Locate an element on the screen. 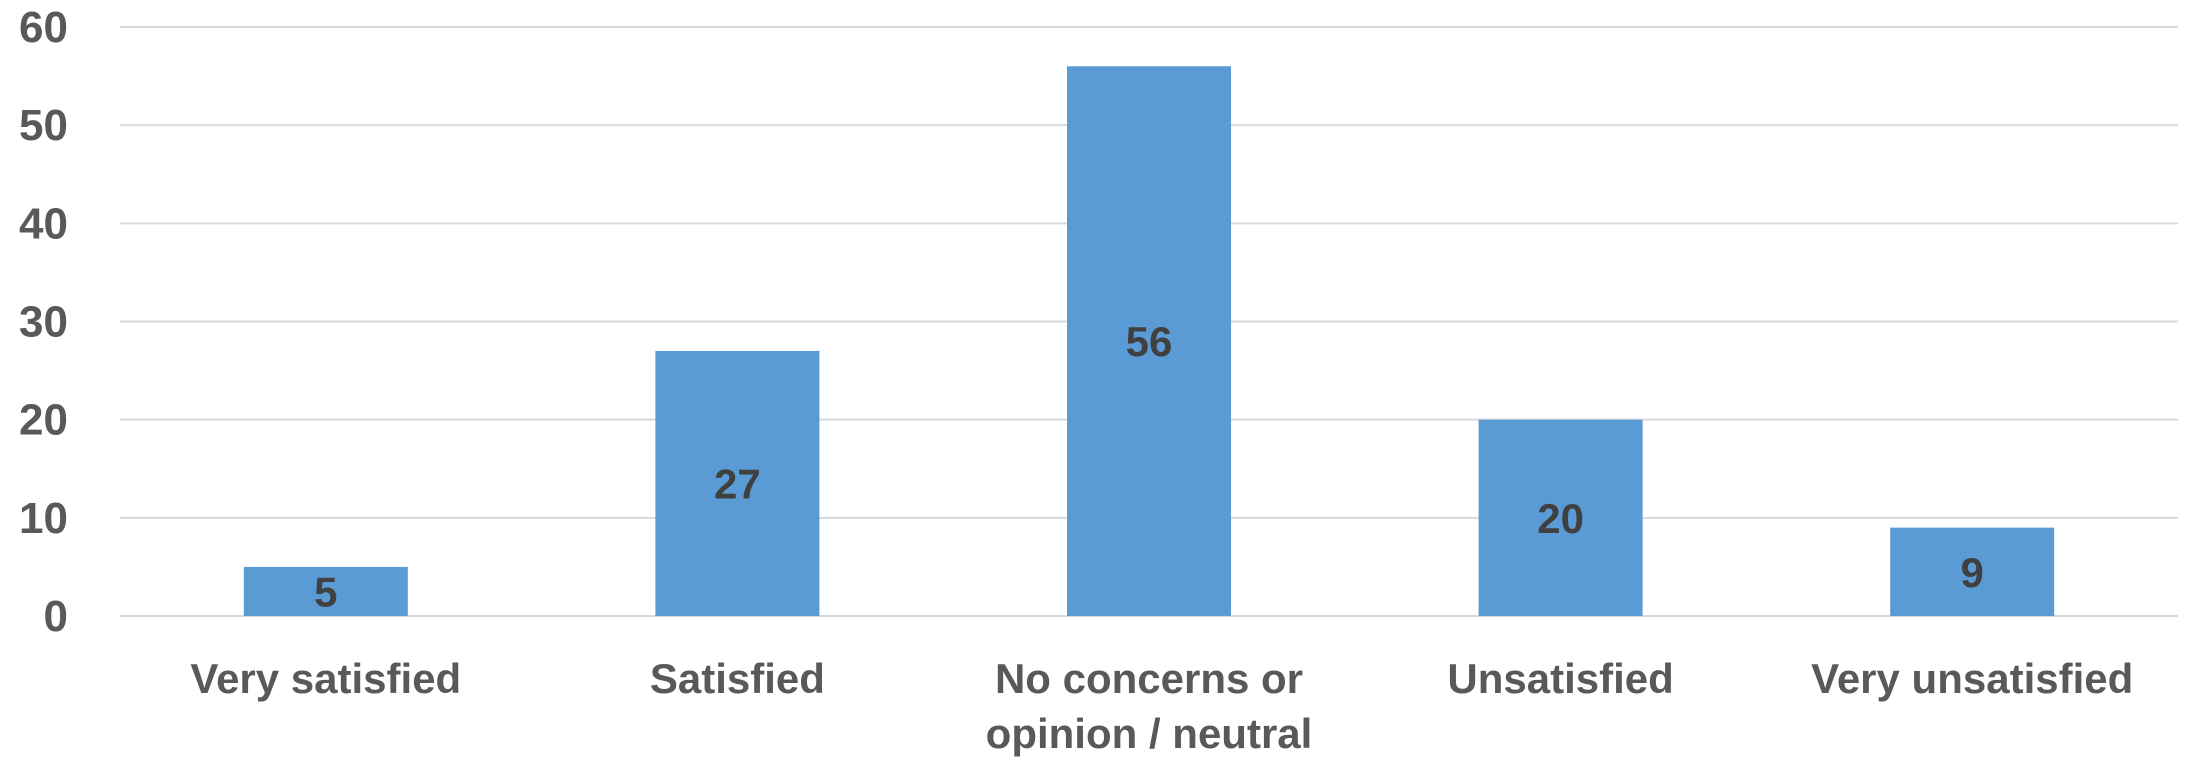 The width and height of the screenshot is (2188, 760). category-label: Satisfied is located at coordinates (737, 678).